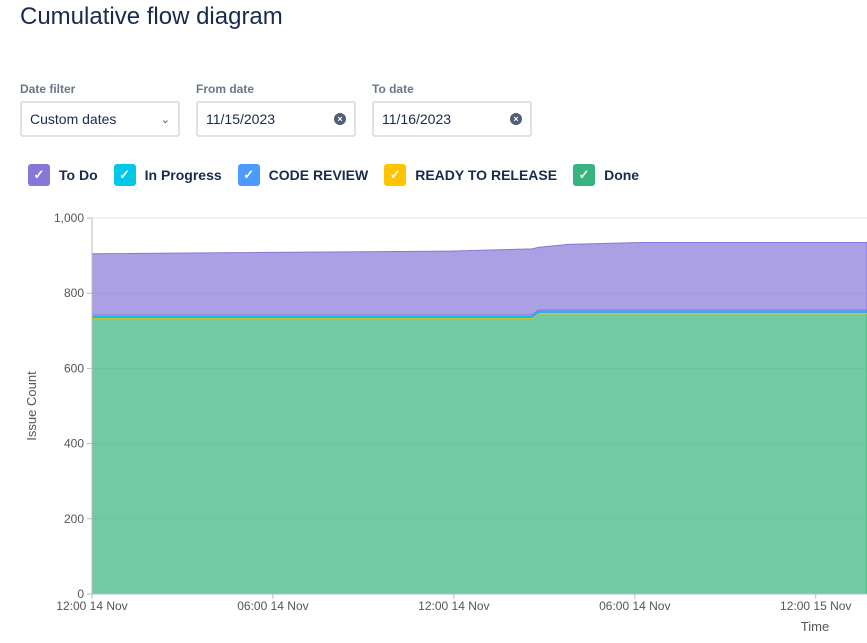 The height and width of the screenshot is (643, 867). What do you see at coordinates (479, 278) in the screenshot?
I see `area-to-do` at bounding box center [479, 278].